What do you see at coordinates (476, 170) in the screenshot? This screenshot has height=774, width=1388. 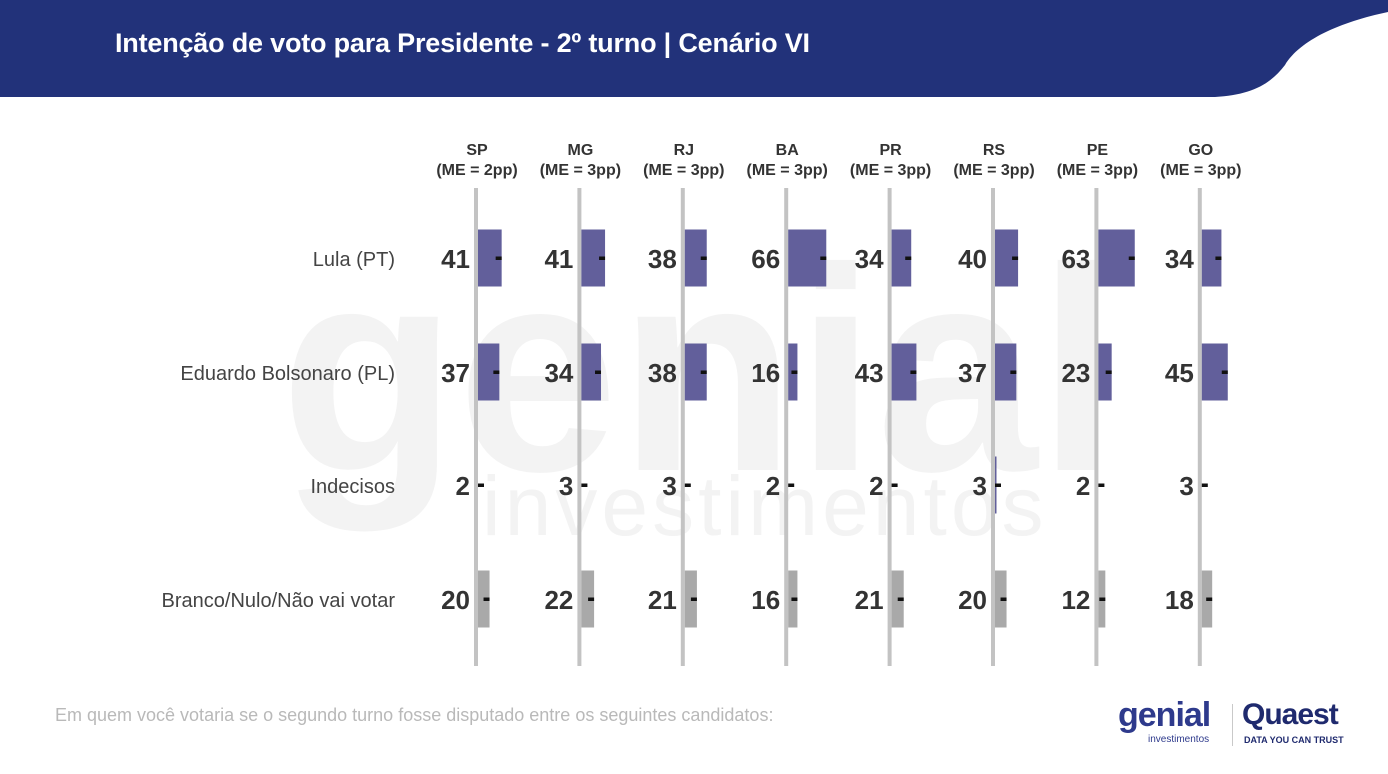 I see `margin-label-sp: (ME = 2pp)` at bounding box center [476, 170].